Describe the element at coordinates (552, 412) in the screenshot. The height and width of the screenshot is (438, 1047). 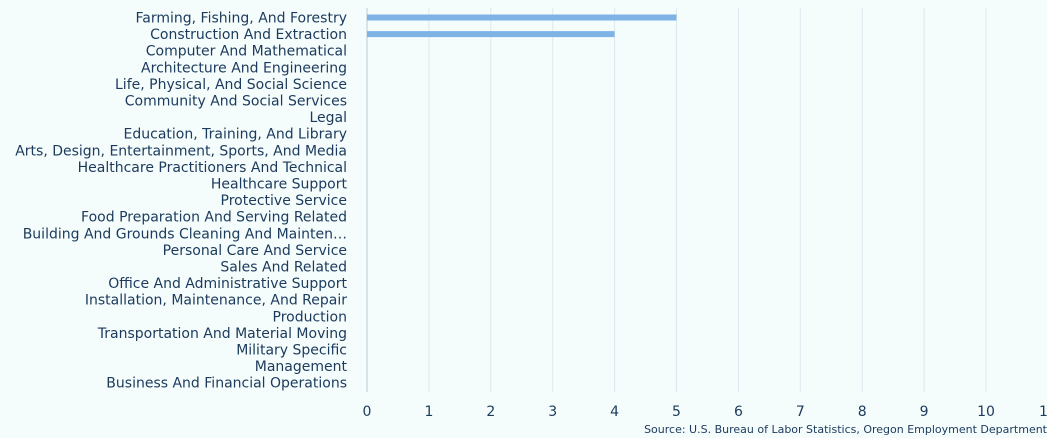
I see `x-tick-label: 3` at that location.